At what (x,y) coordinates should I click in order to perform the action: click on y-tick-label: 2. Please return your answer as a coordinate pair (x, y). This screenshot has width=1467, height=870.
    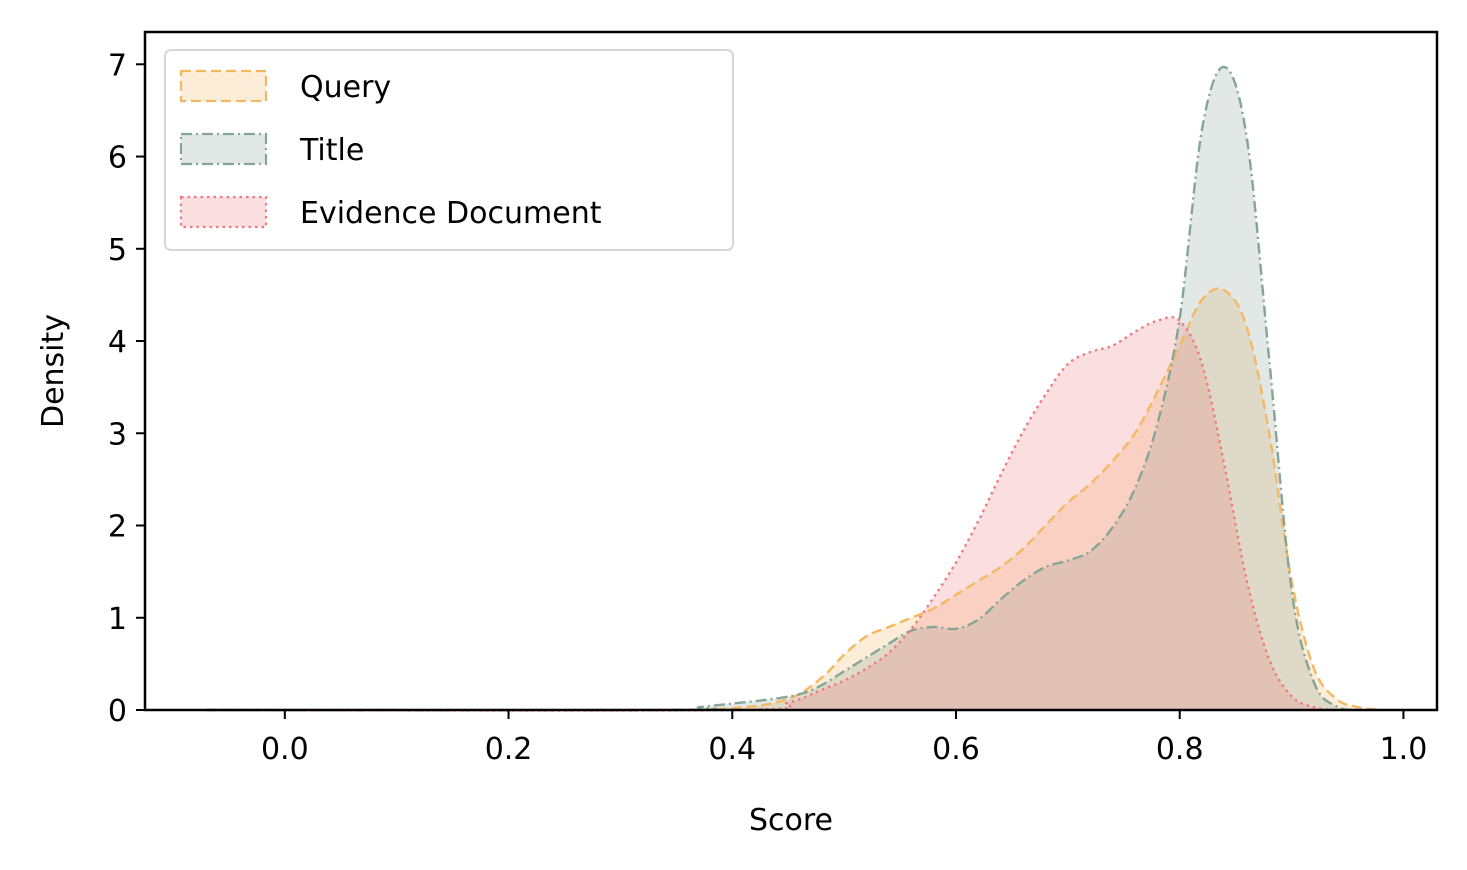
    Looking at the image, I should click on (117, 527).